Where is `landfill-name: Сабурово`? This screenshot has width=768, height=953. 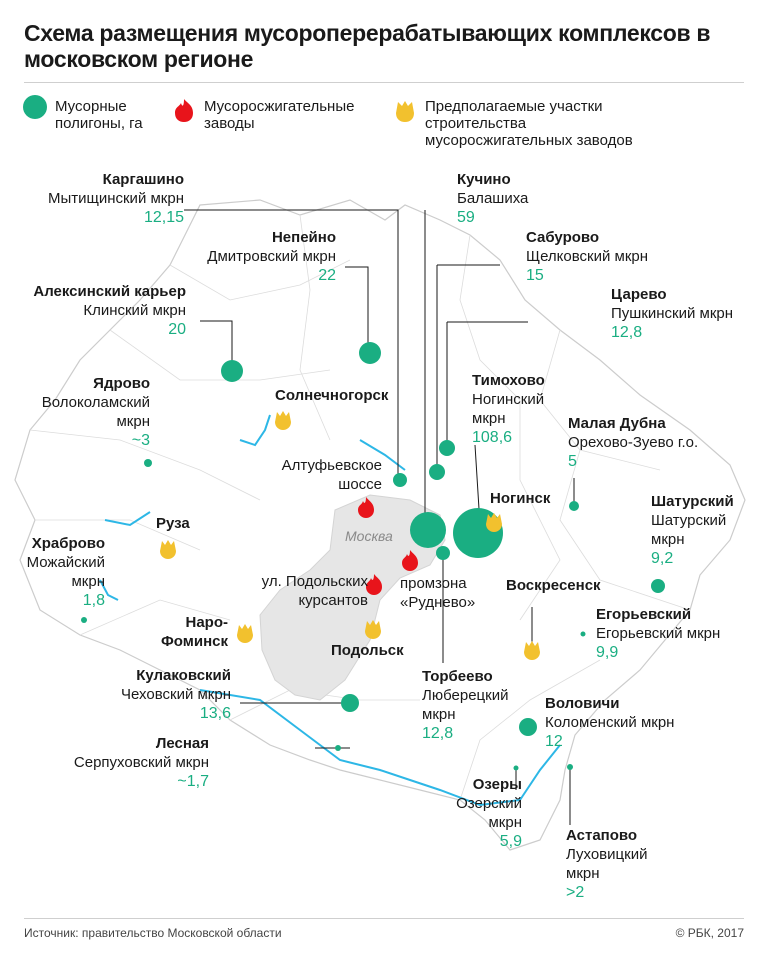
landfill-name: Сабурово is located at coordinates (563, 237).